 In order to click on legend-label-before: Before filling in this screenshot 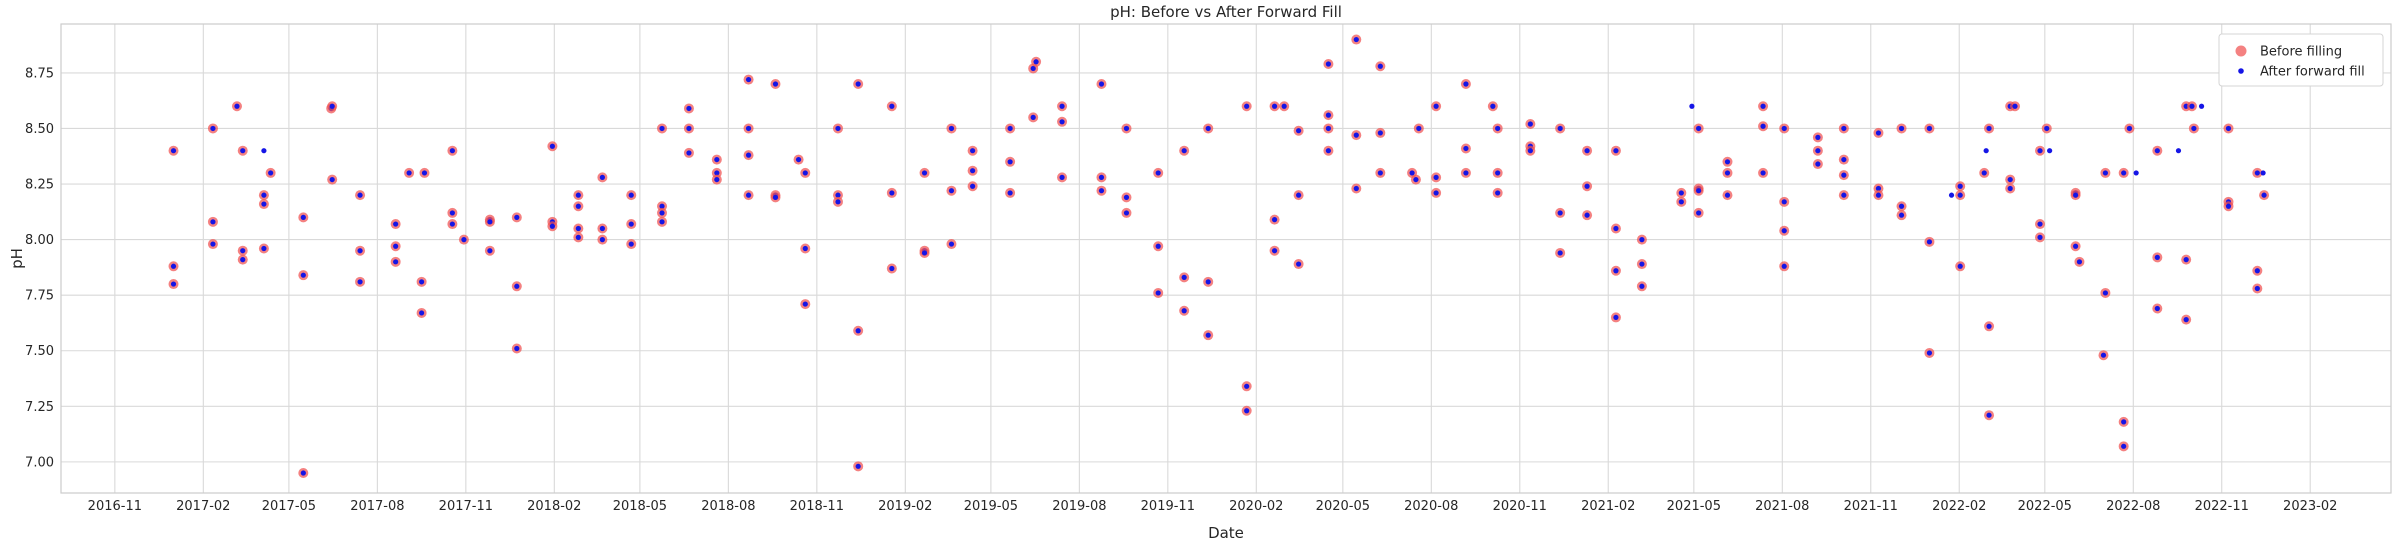, I will do `click(2301, 52)`.